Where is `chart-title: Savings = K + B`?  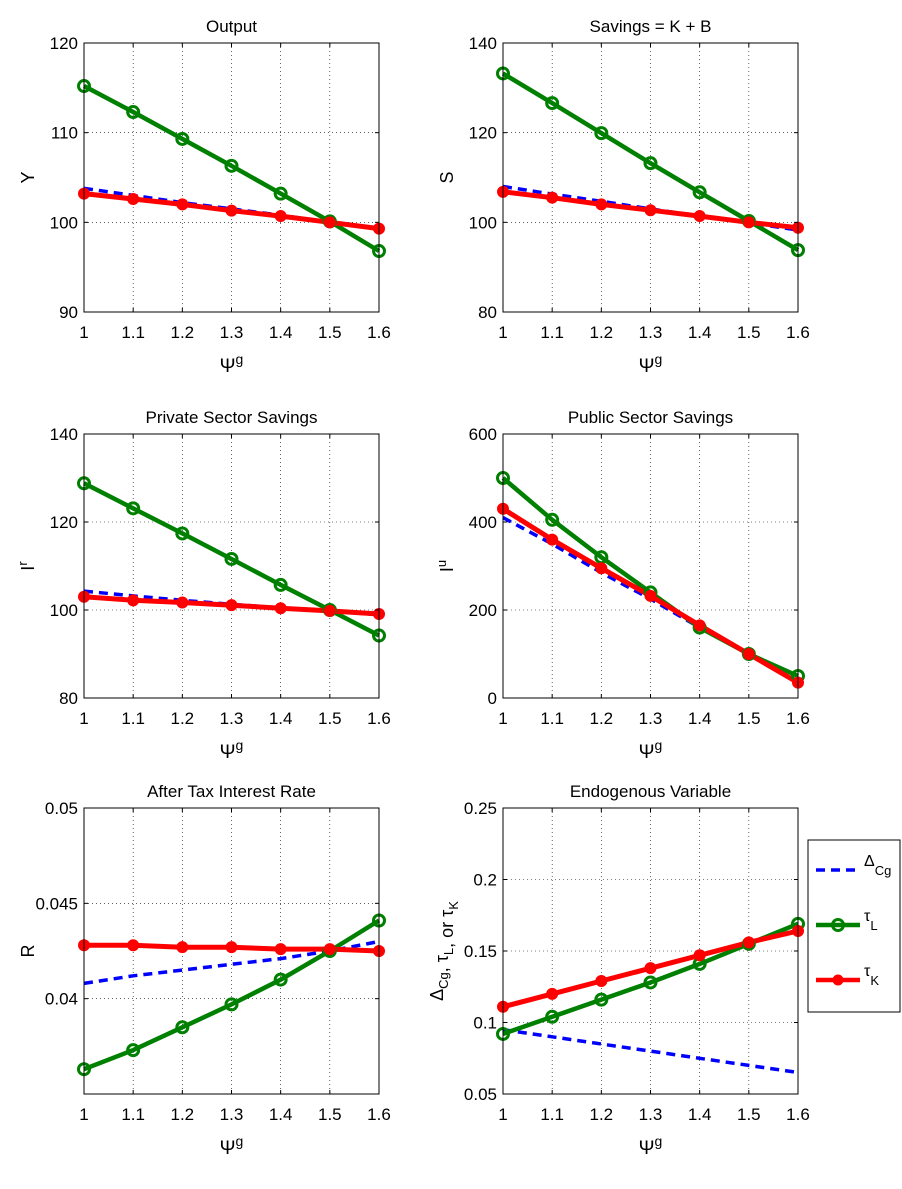 chart-title: Savings = K + B is located at coordinates (651, 26).